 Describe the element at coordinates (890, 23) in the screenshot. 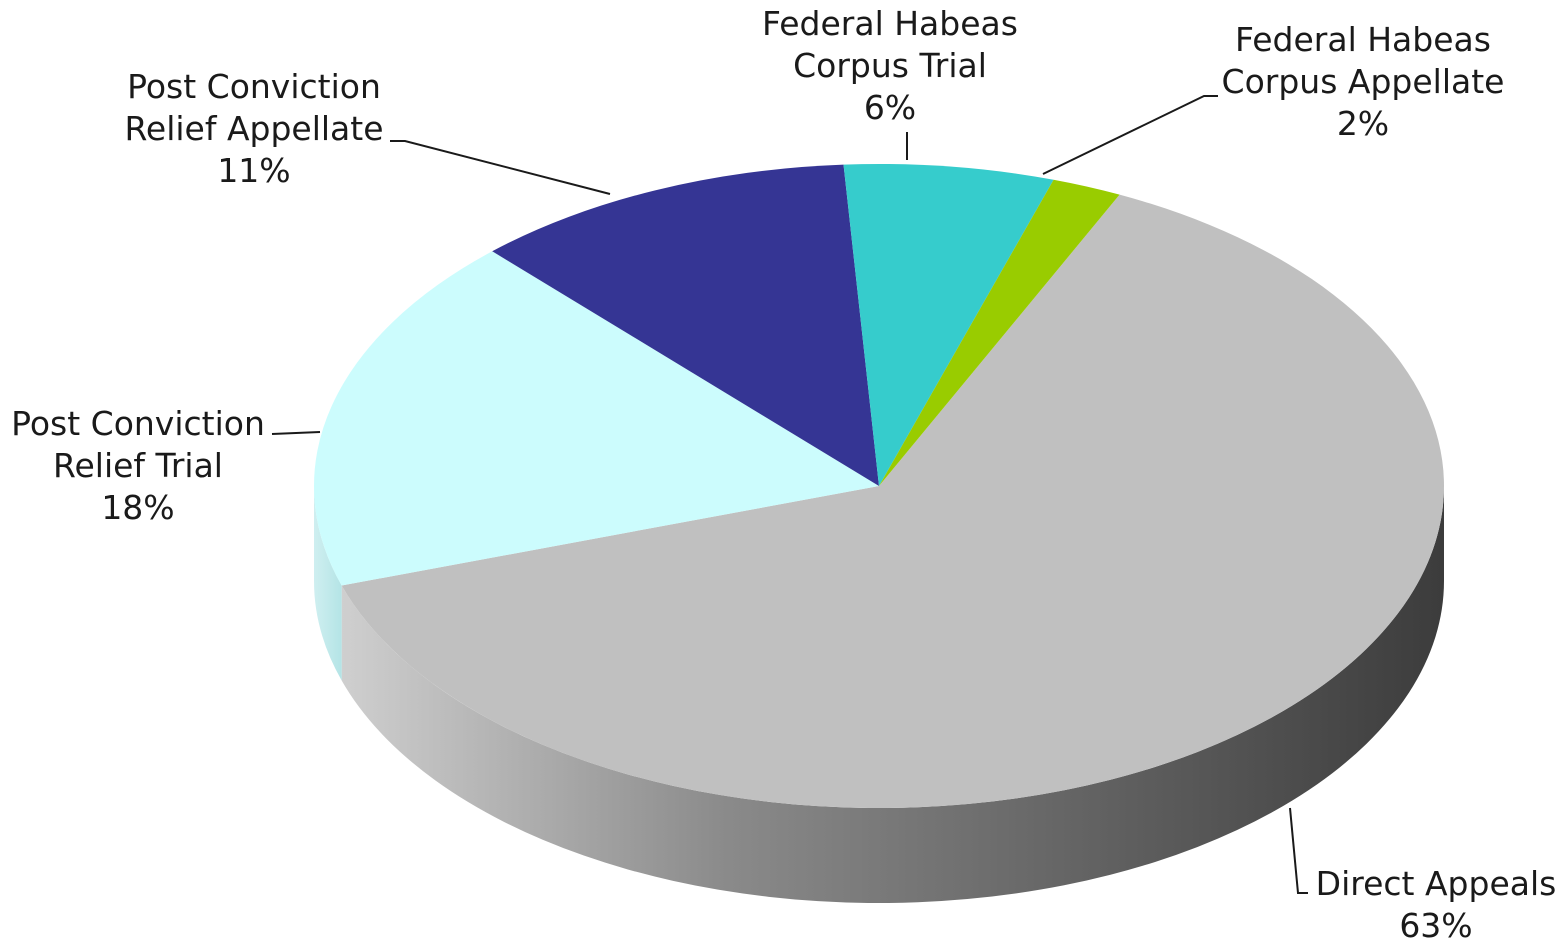

I see `slice-category-label-3: Federal Habeas` at that location.